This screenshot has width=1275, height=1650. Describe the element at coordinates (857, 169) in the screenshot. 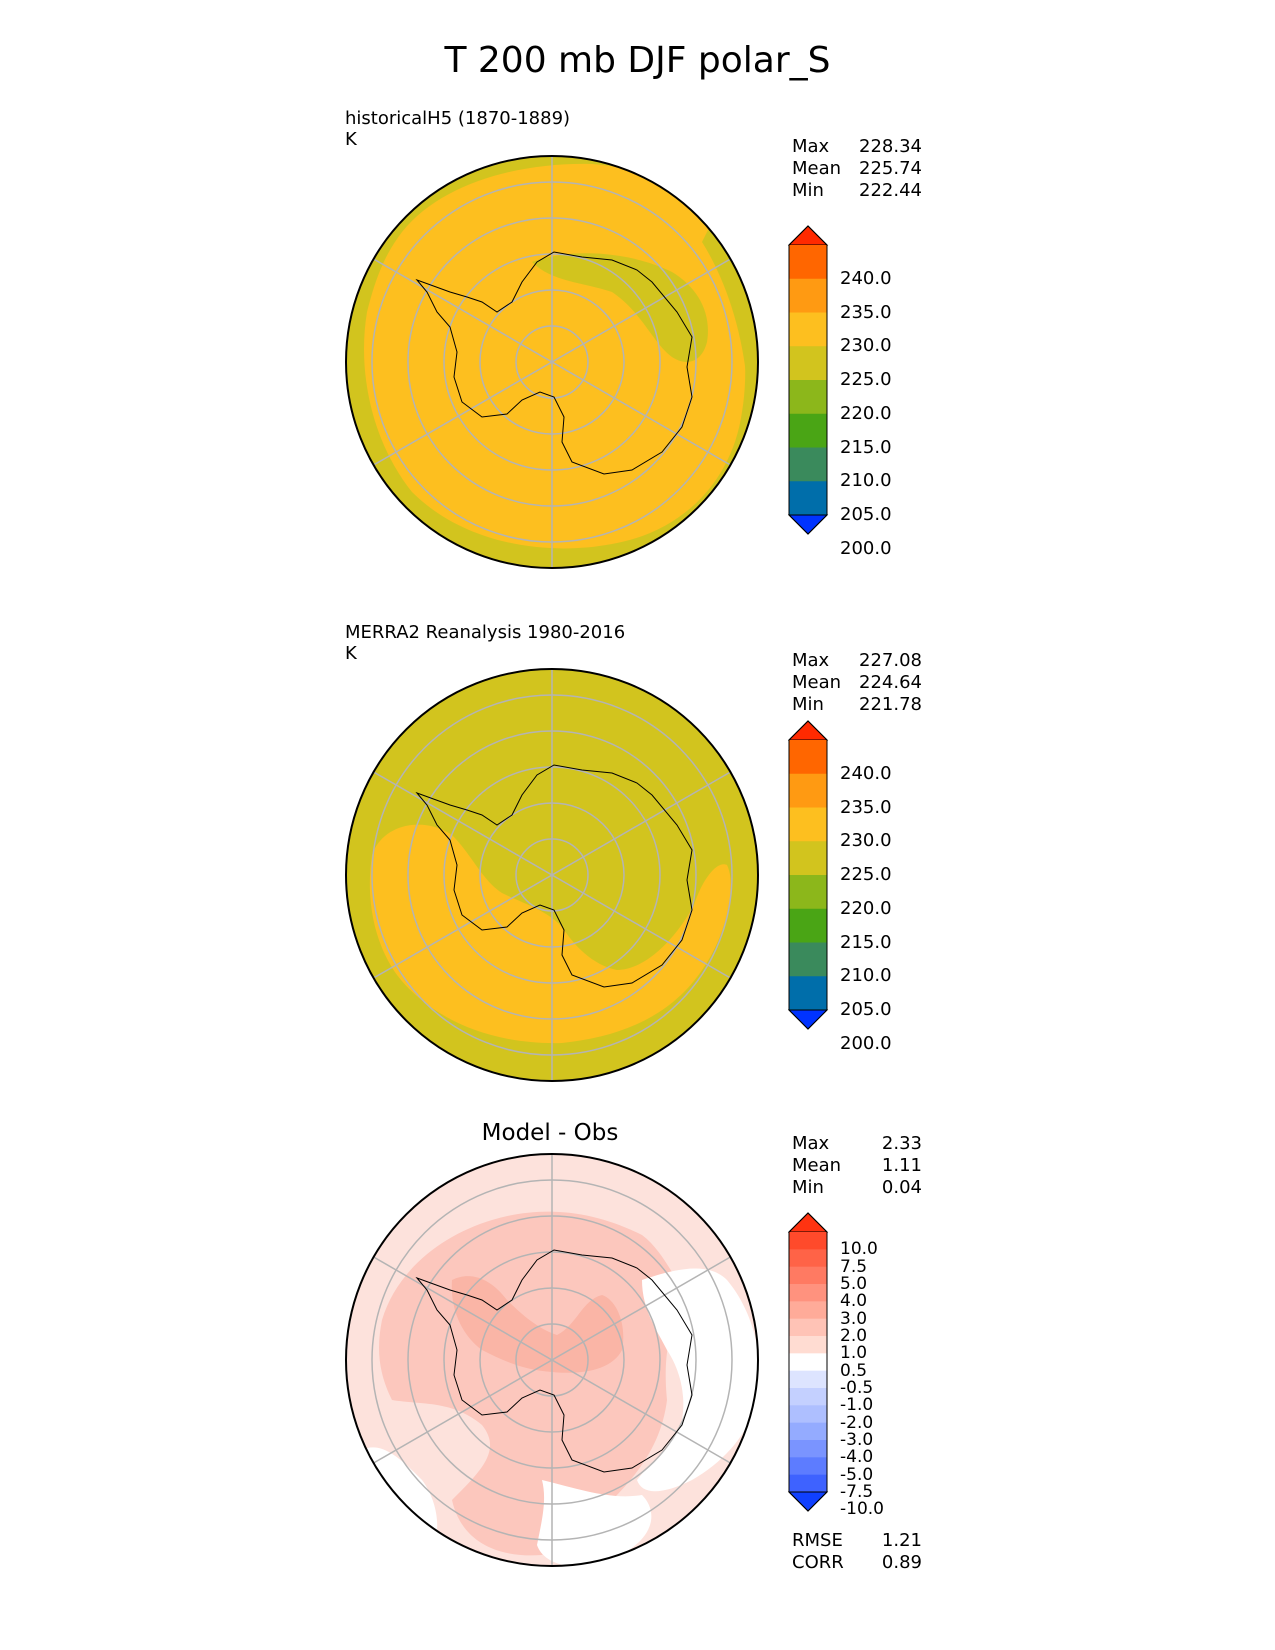

I see `test-stats: Max 228.34 Mean 225.74 Min 222.44` at that location.